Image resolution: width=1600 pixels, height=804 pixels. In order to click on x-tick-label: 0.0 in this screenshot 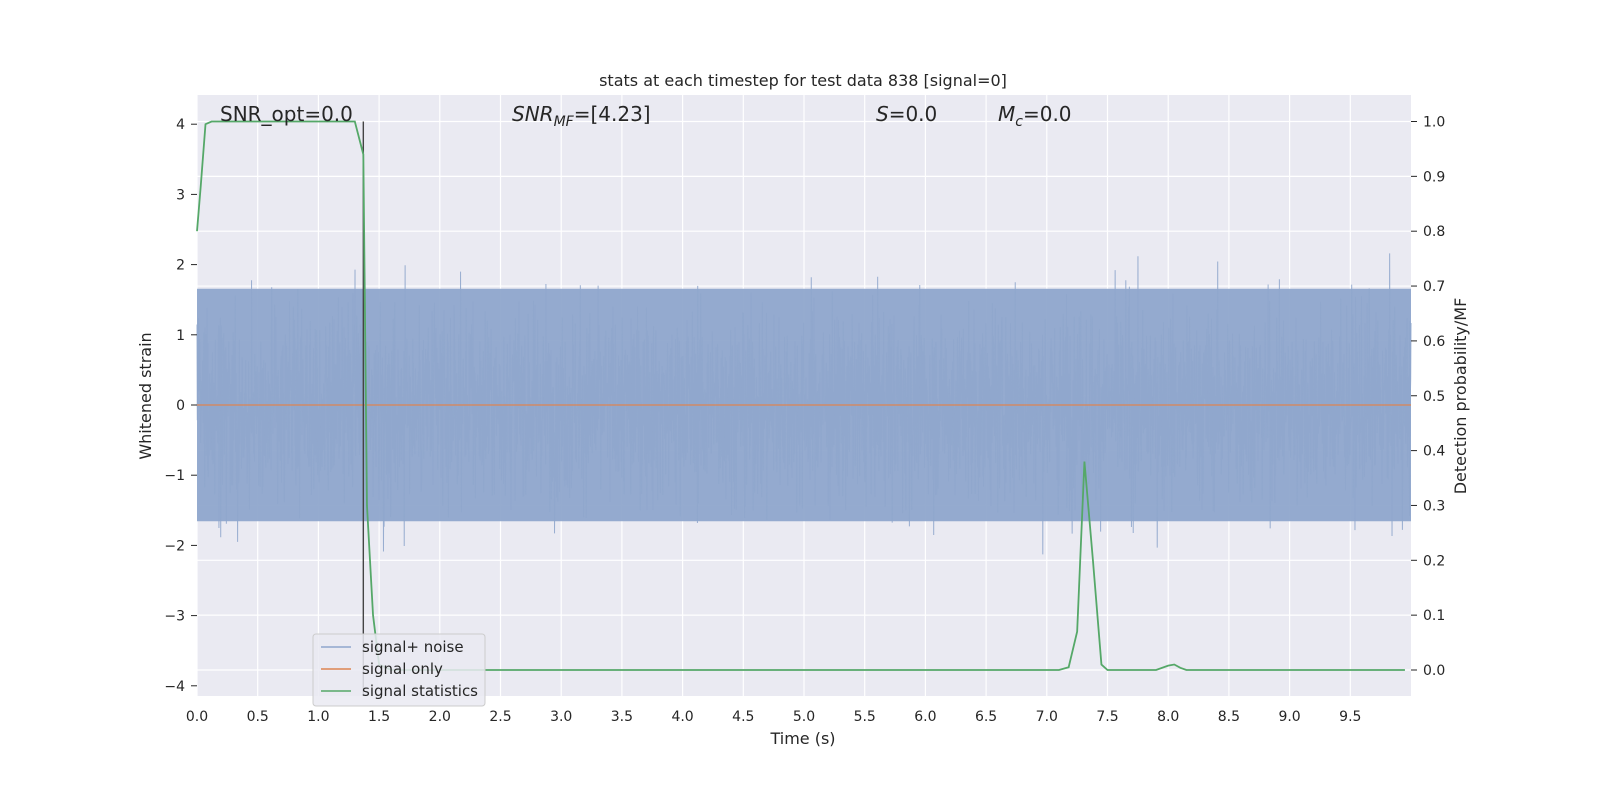, I will do `click(197, 717)`.